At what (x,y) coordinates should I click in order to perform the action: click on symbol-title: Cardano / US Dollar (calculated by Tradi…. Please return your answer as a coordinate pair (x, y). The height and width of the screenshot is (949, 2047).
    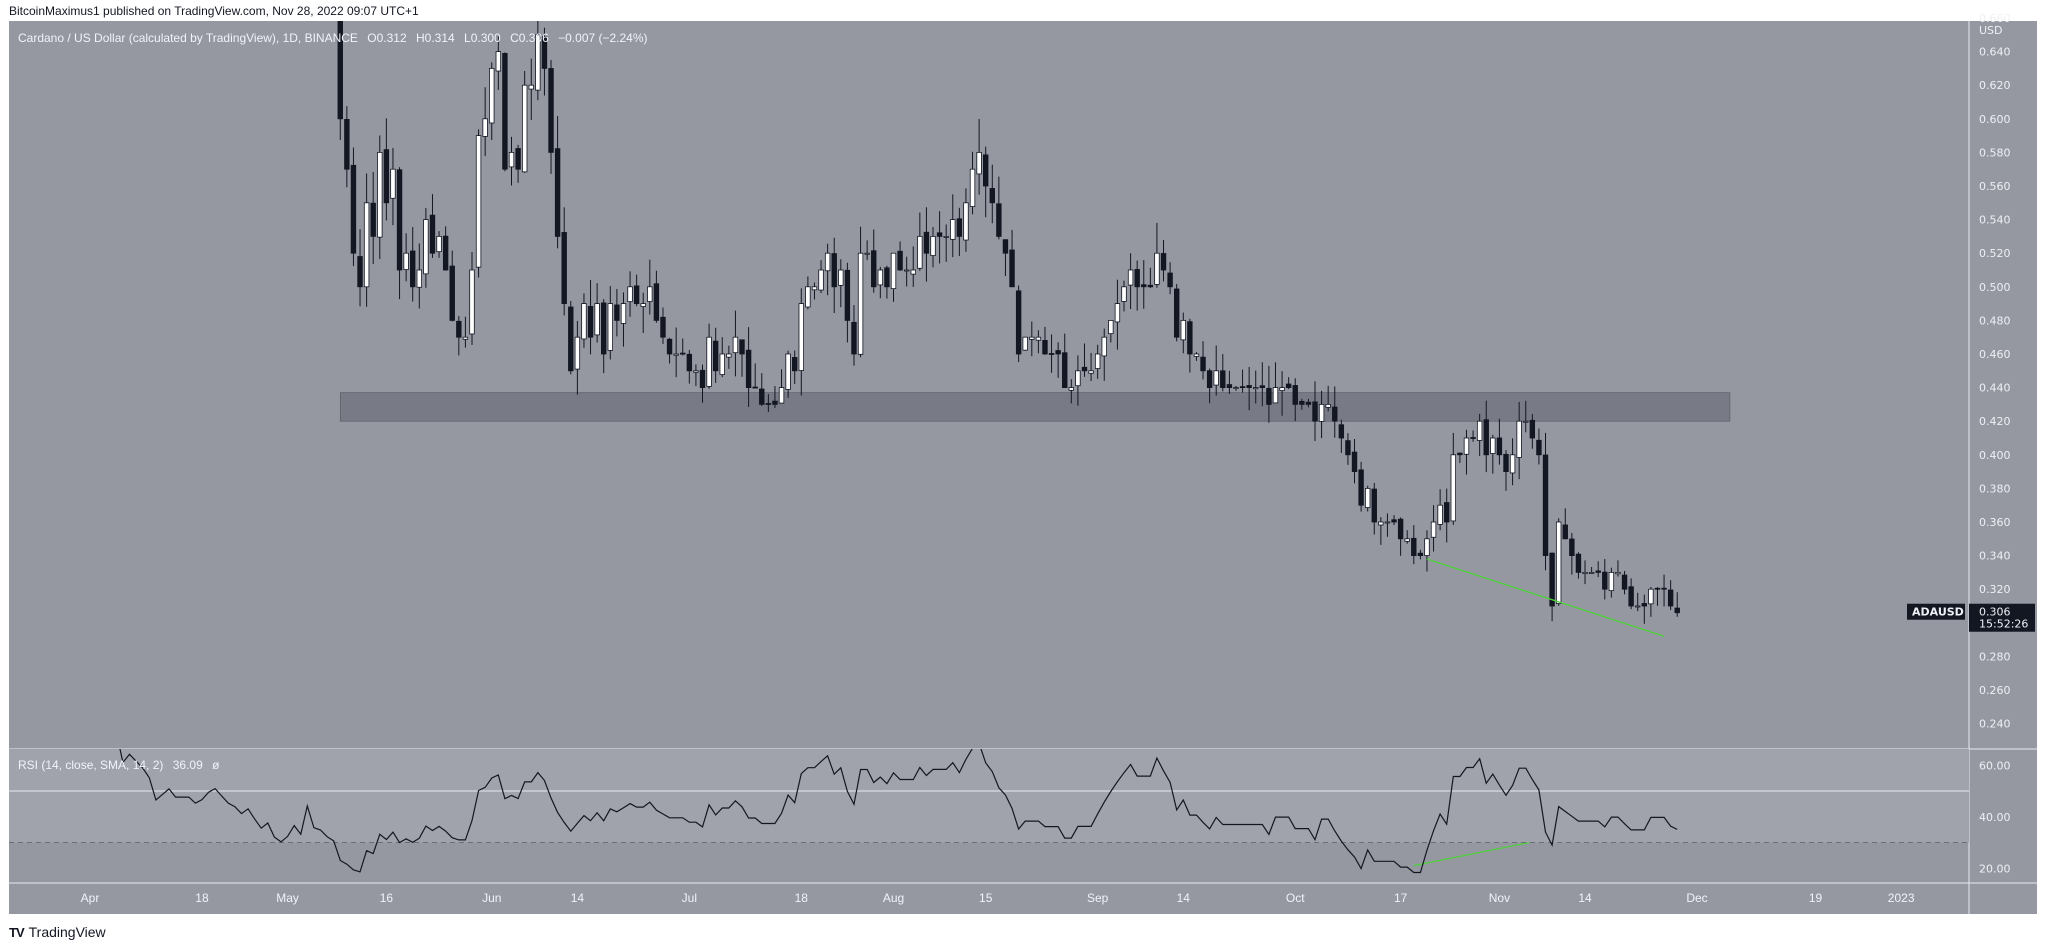
    Looking at the image, I should click on (188, 38).